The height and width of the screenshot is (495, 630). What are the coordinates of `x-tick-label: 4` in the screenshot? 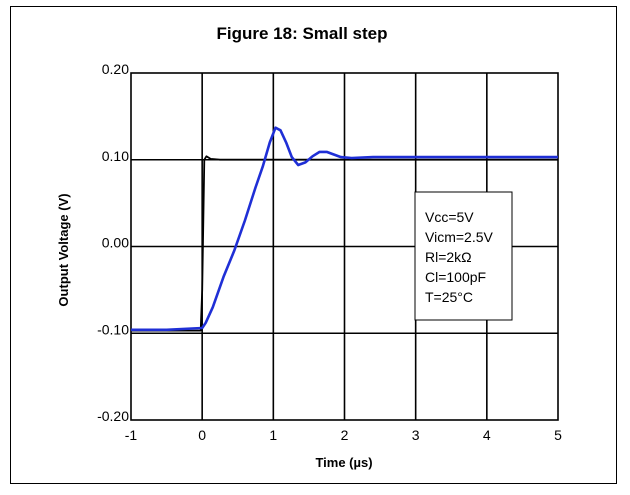 It's located at (487, 435).